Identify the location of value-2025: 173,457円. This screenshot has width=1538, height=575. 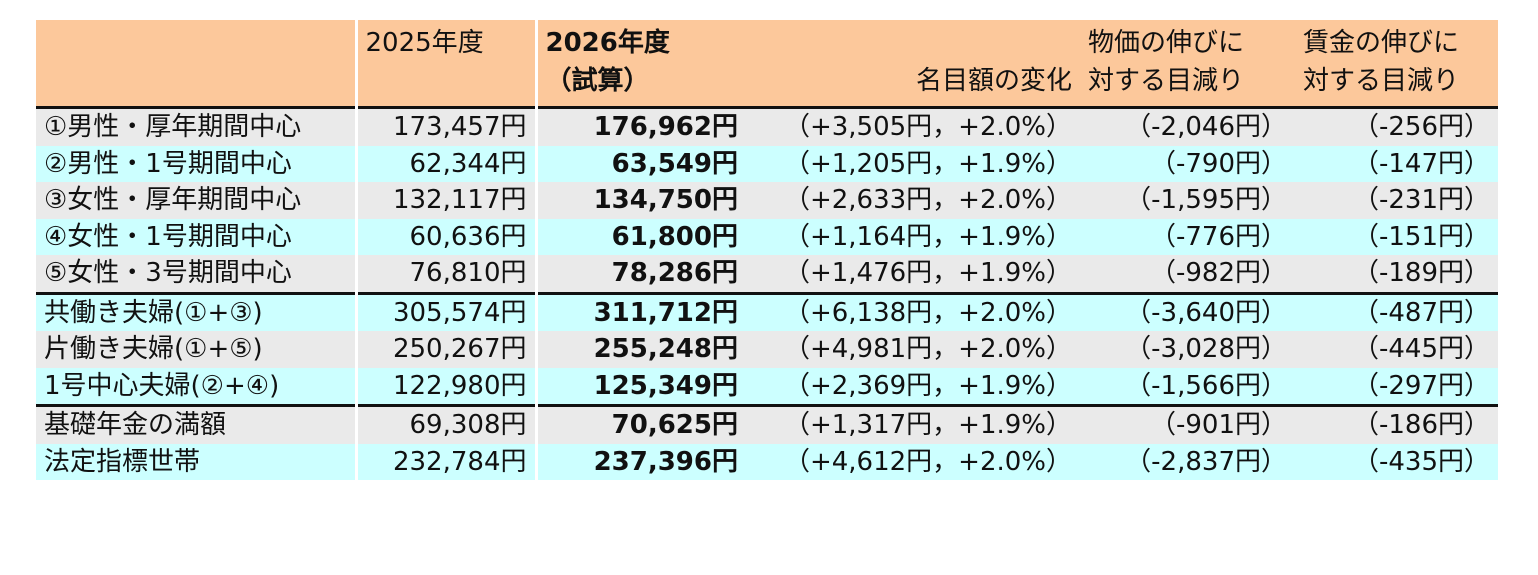
(446, 126).